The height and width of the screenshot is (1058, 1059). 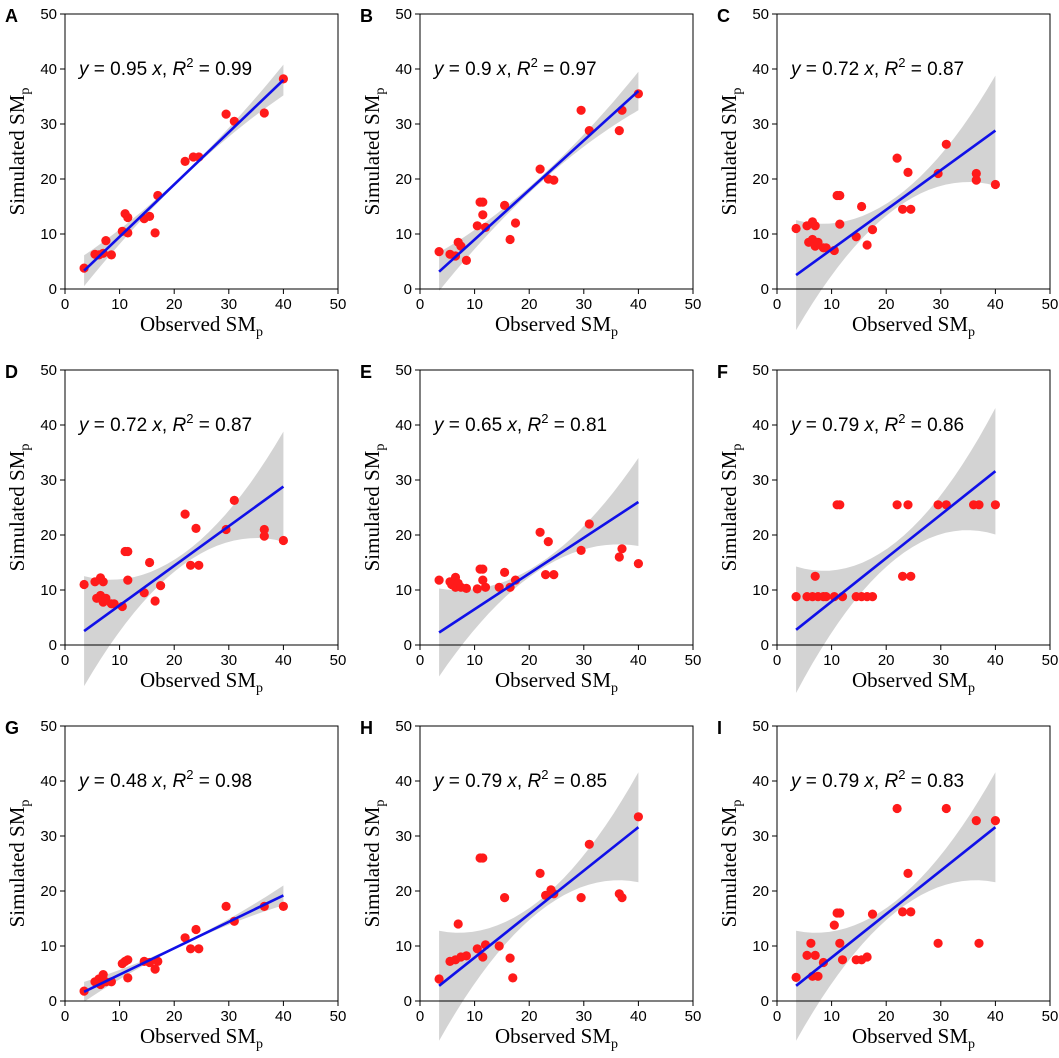 I want to click on regression-equation: y = 0.72 x, R2 = 0.87, so click(x=164, y=423).